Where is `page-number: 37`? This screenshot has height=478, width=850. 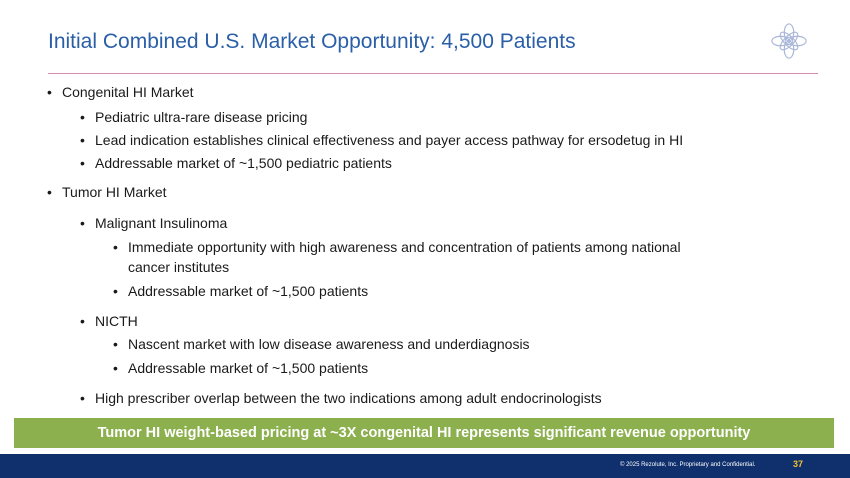
page-number: 37 is located at coordinates (798, 464).